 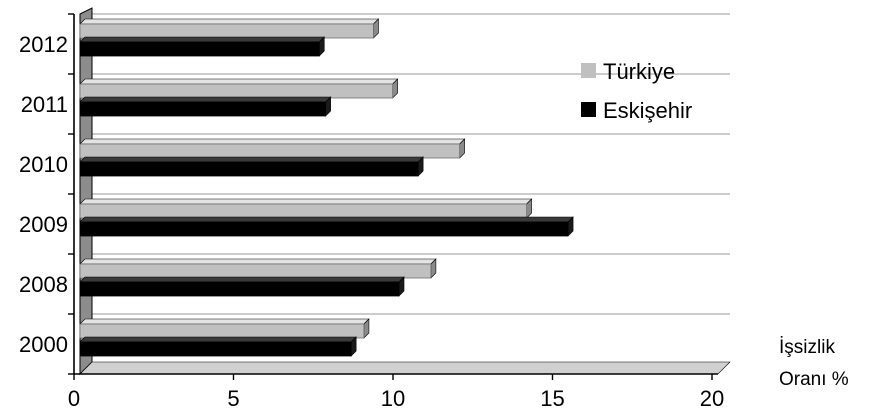 What do you see at coordinates (222, 331) in the screenshot?
I see `bar-Türkiye-2000` at bounding box center [222, 331].